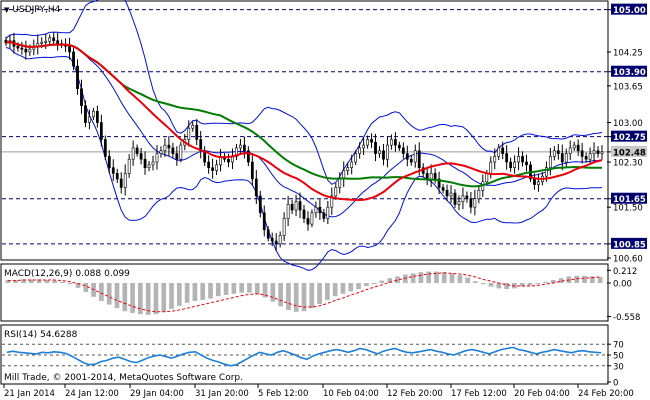 This screenshot has height=400, width=650. What do you see at coordinates (542, 394) in the screenshot?
I see `time-tick-label: 20 Feb 04:00` at bounding box center [542, 394].